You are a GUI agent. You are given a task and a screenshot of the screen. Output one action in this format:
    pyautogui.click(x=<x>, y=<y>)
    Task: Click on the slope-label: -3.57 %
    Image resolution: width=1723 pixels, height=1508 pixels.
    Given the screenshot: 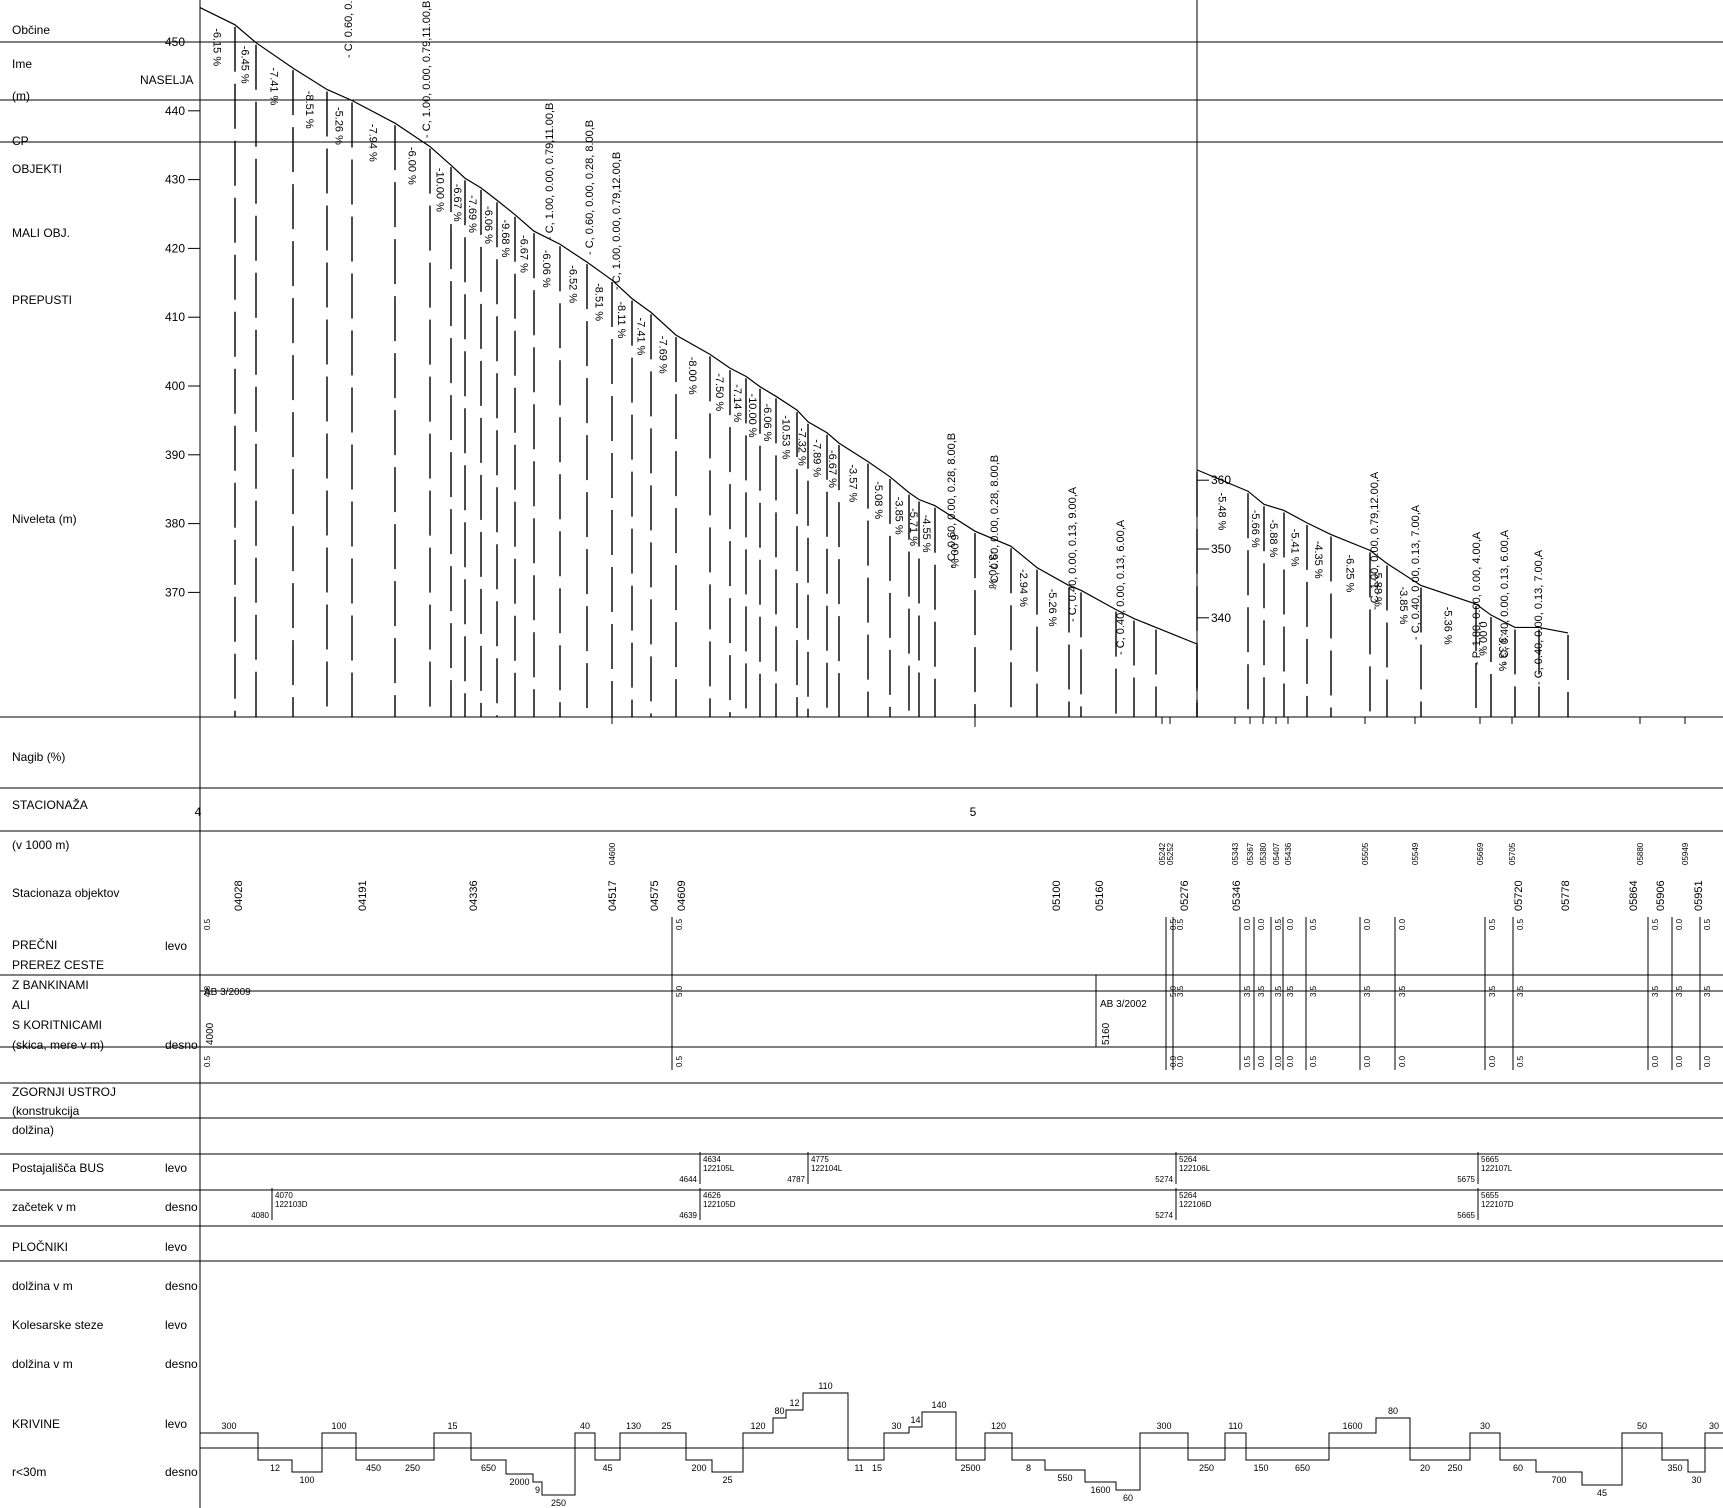 What is the action you would take?
    pyautogui.click(x=853, y=483)
    